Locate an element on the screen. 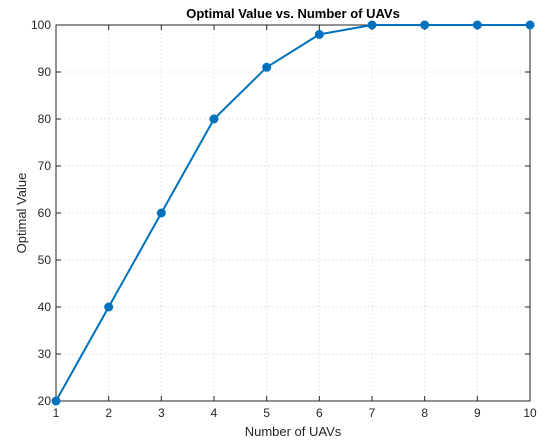 Image resolution: width=550 pixels, height=445 pixels. y-tick-label: 100 is located at coordinates (41, 25).